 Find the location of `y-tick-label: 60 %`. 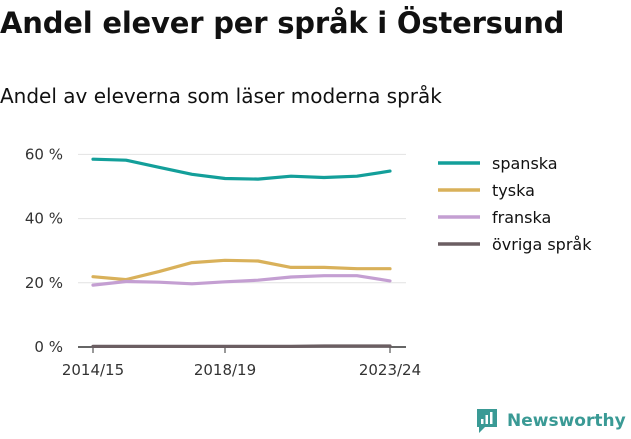

y-tick-label: 60 % is located at coordinates (44, 154).